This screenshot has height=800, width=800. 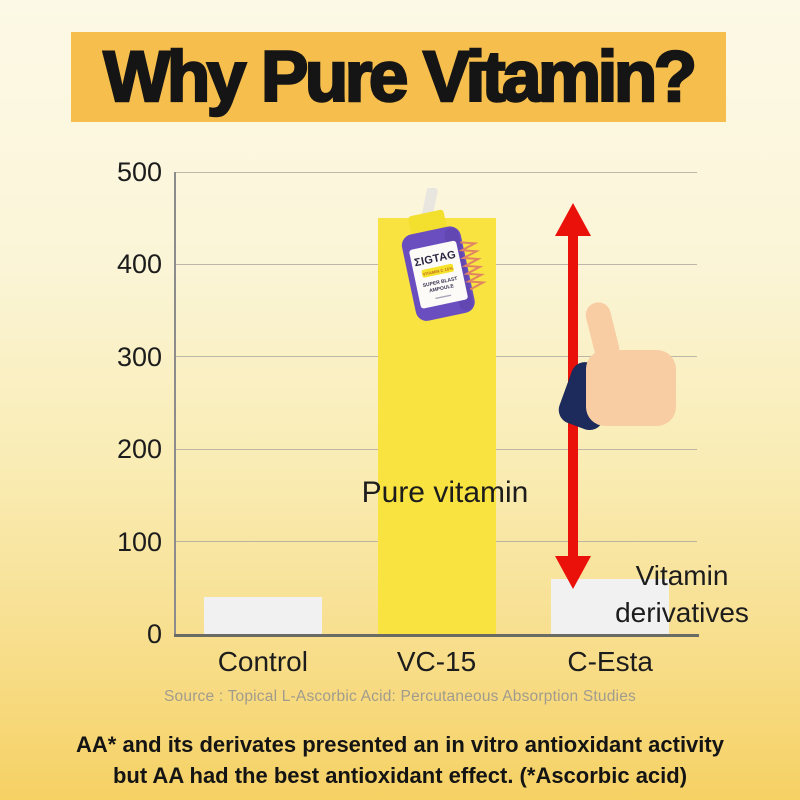 I want to click on page-title: Why Pure Vitamin?, so click(x=400, y=77).